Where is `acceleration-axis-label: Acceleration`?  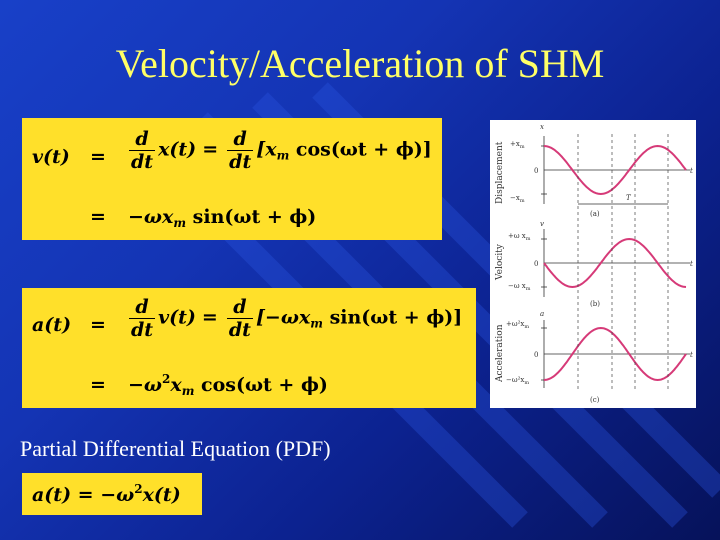 acceleration-axis-label: Acceleration is located at coordinates (500, 353).